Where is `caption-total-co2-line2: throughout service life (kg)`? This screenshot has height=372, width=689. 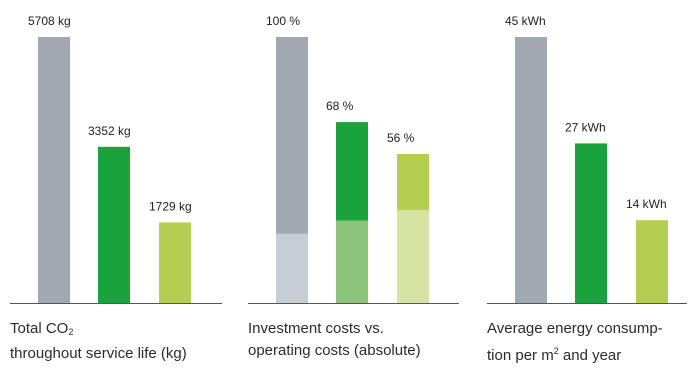 caption-total-co2-line2: throughout service life (kg) is located at coordinates (98, 353).